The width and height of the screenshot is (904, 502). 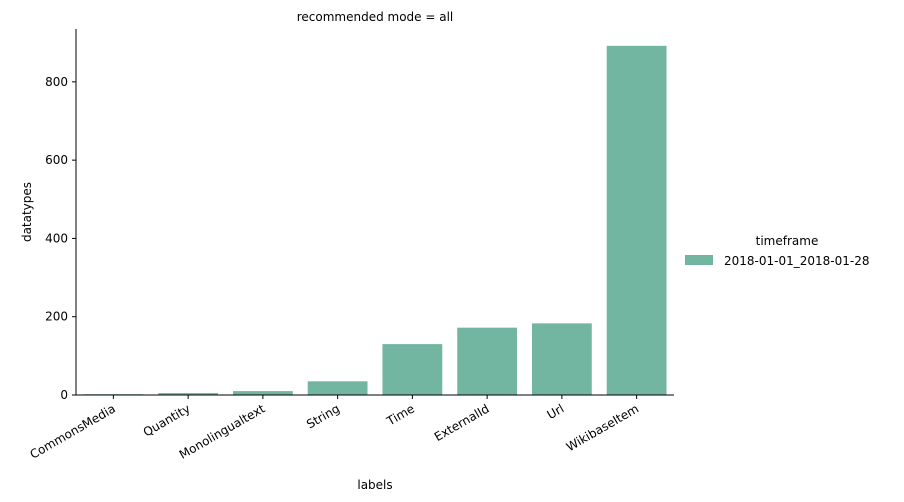 What do you see at coordinates (787, 241) in the screenshot?
I see `legend-title: timeframe` at bounding box center [787, 241].